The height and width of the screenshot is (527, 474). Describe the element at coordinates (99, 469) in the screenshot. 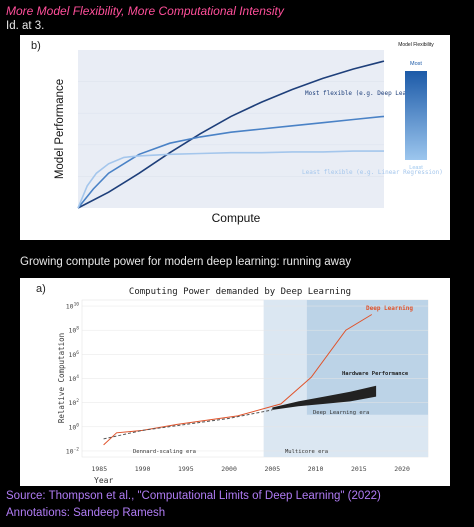

I see `x-tick-label: 1985` at that location.